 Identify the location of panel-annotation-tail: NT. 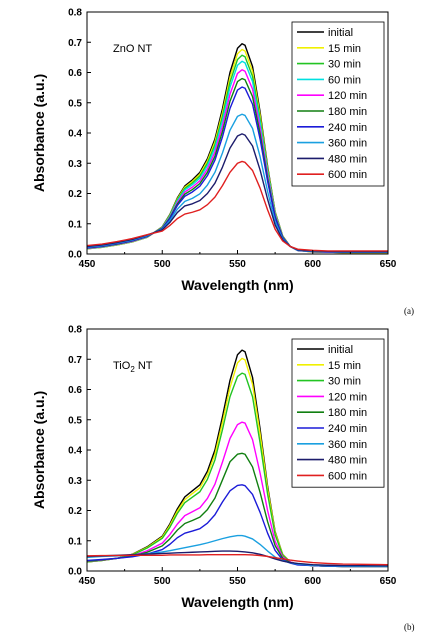
(144, 366).